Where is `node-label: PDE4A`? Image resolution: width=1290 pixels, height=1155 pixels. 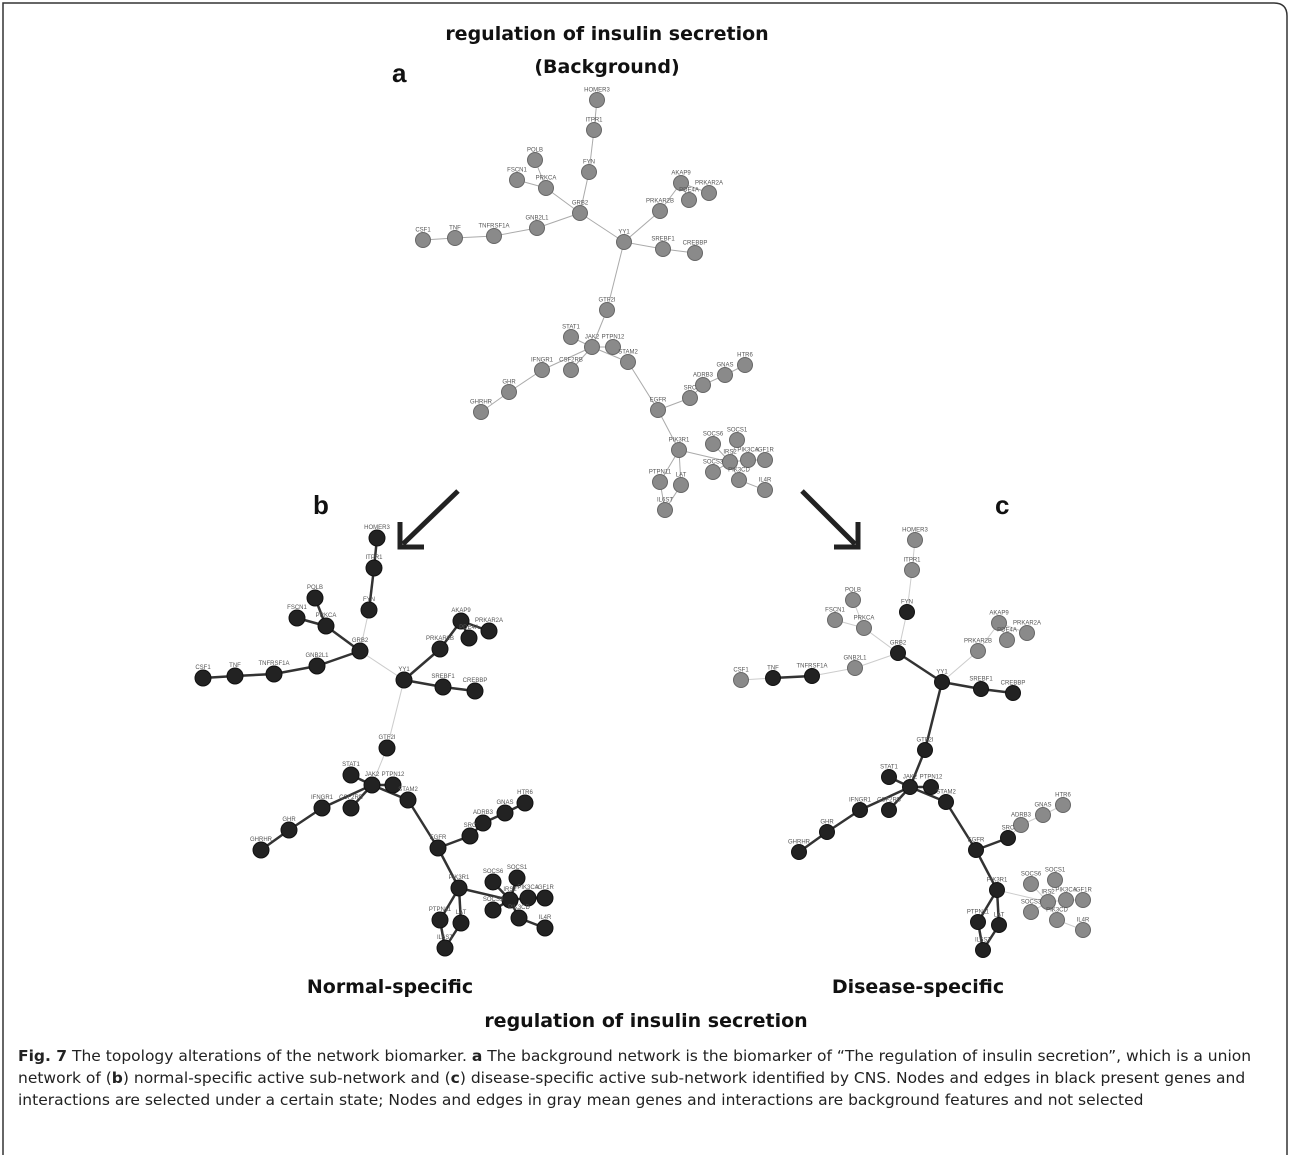
node-label: PDE4A is located at coordinates (469, 628).